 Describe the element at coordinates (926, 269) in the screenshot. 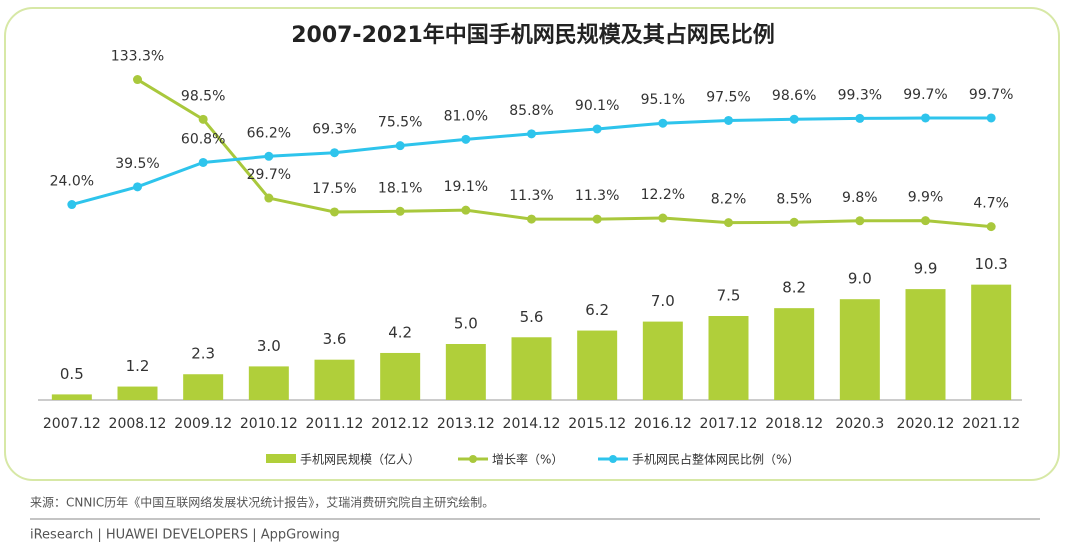

I see `bar-value-label: 9.9` at that location.